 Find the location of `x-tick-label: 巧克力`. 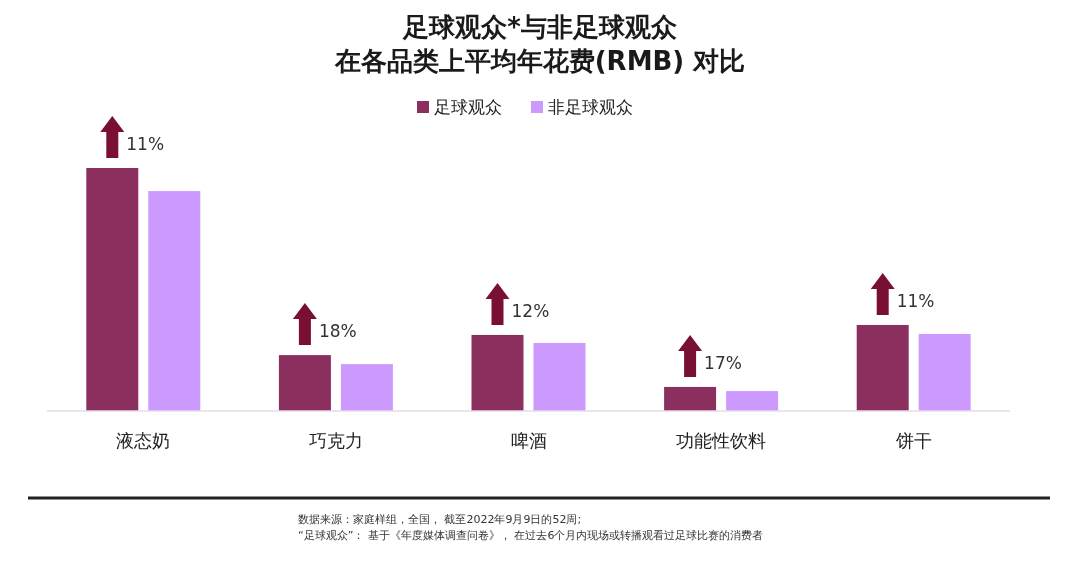

x-tick-label: 巧克力 is located at coordinates (335, 440).